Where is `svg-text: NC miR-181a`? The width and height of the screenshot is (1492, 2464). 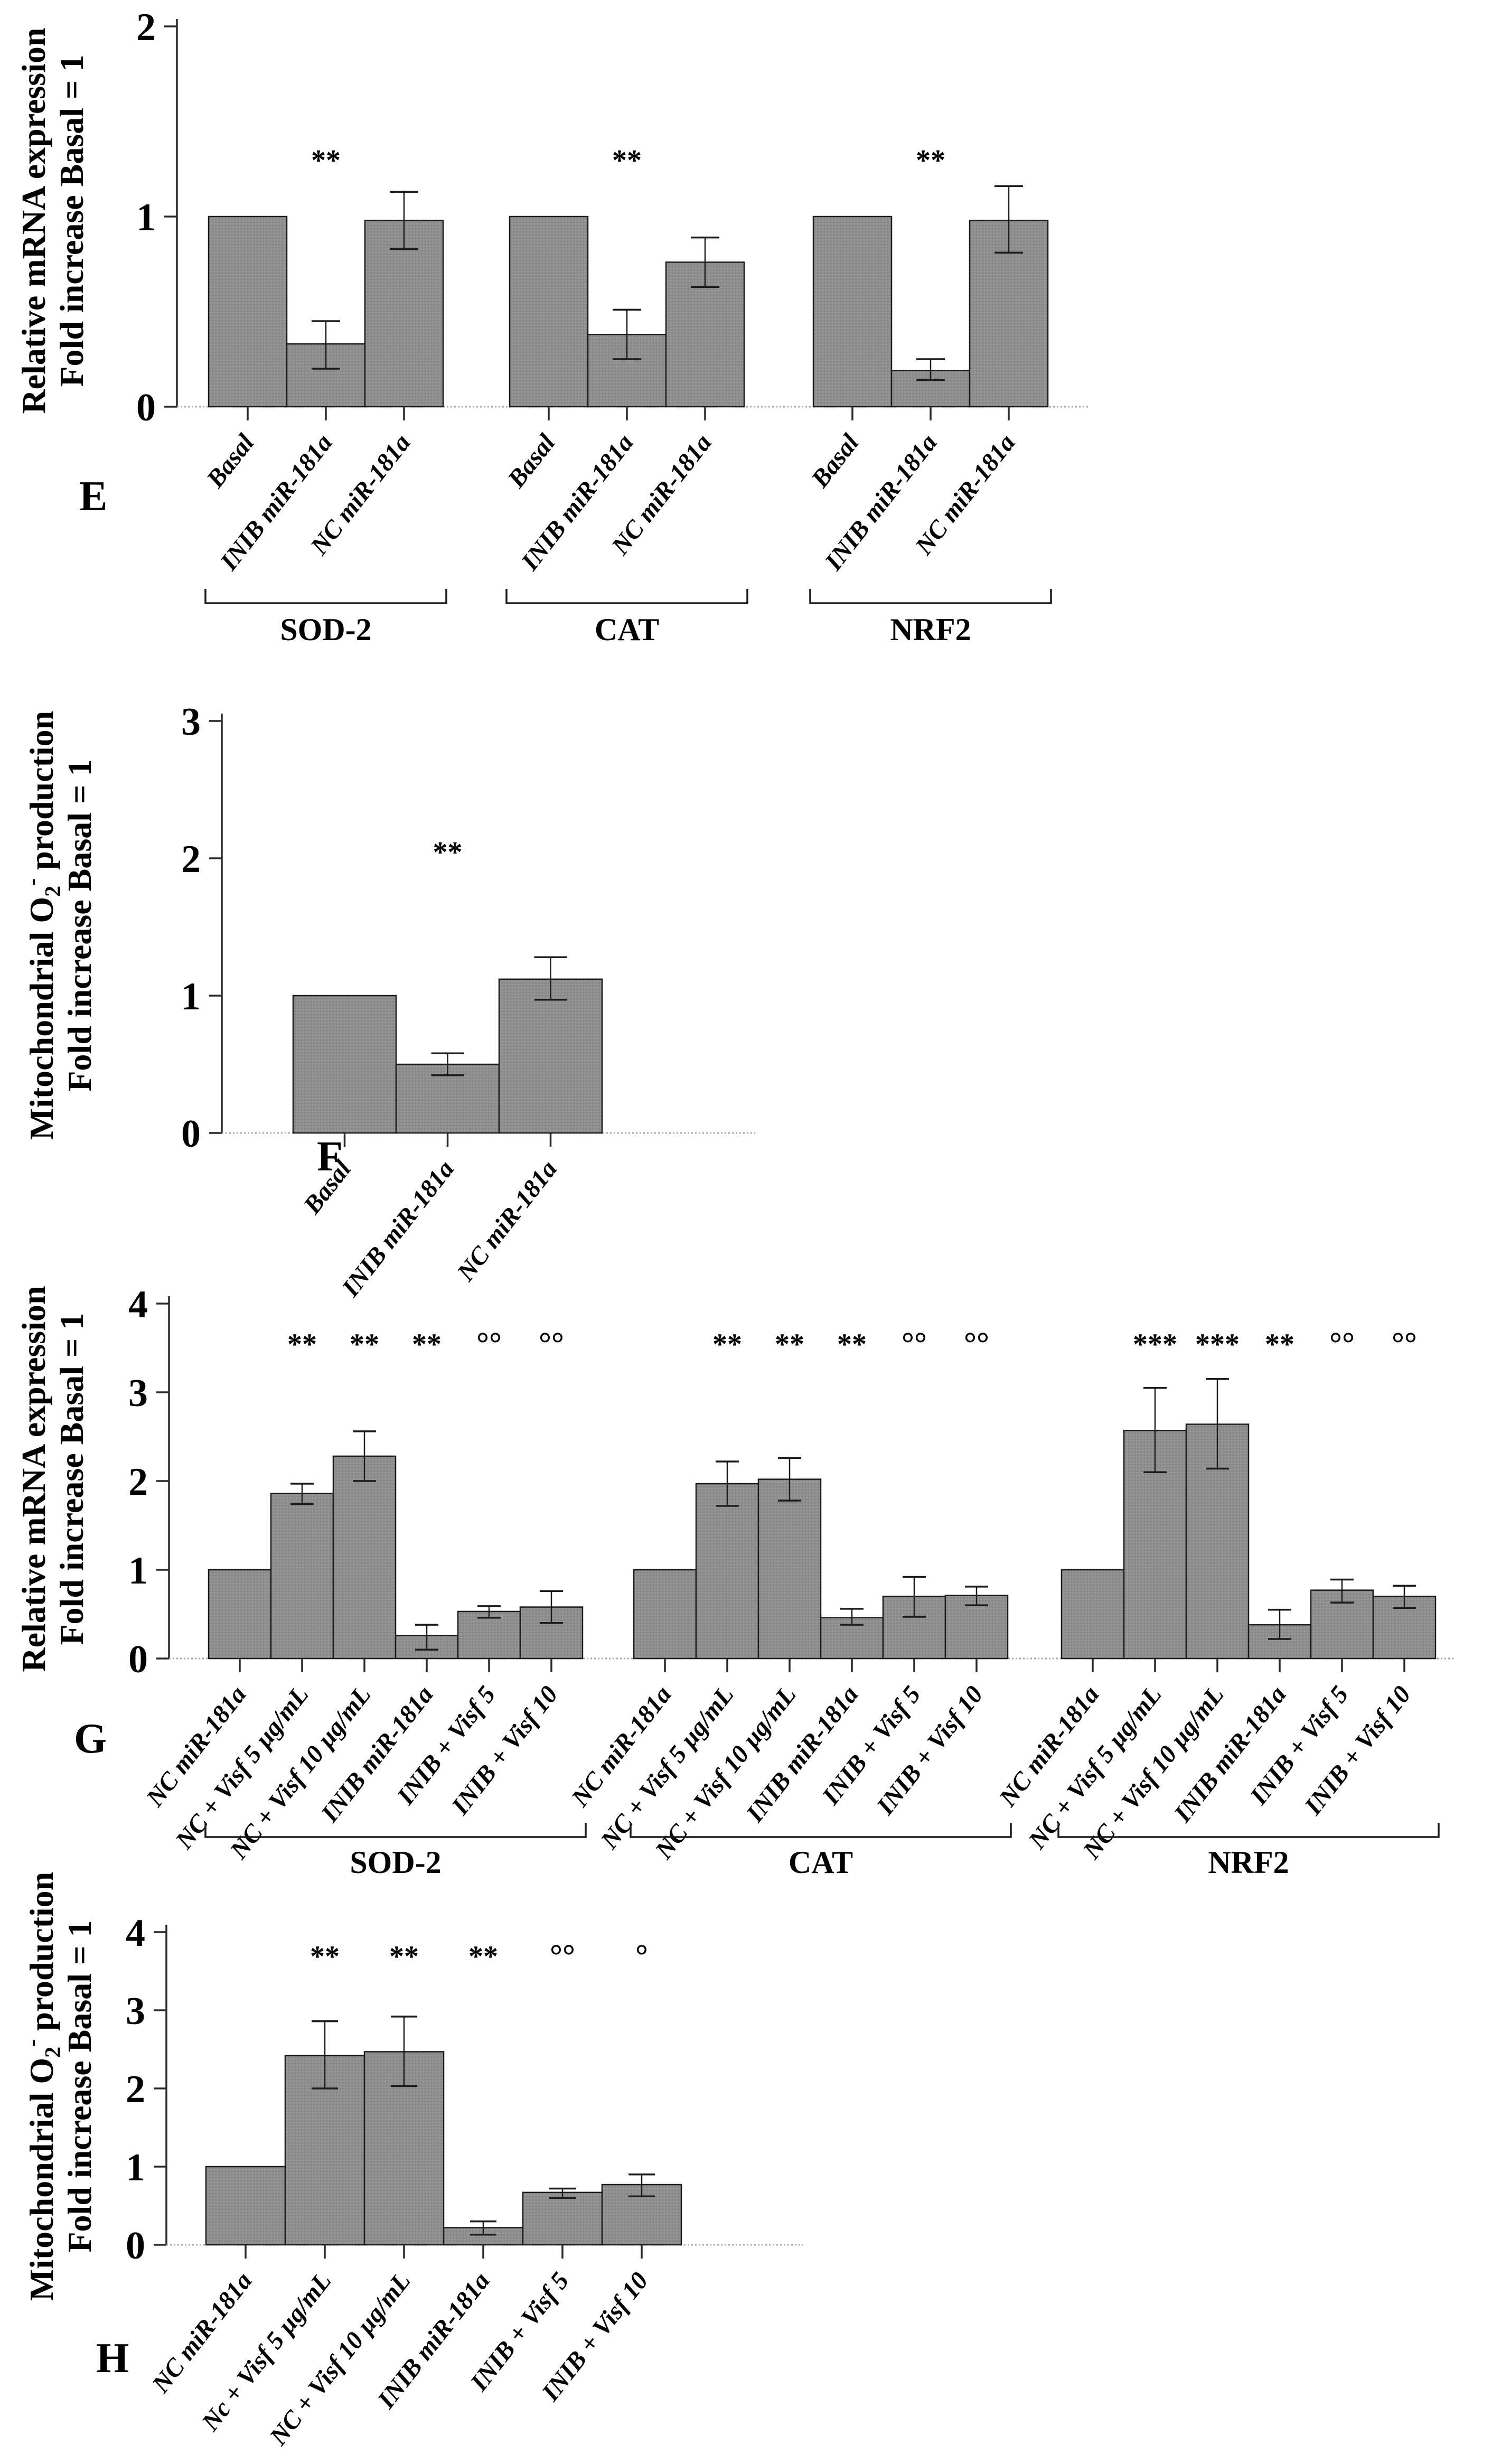
svg-text: NC miR-181a is located at coordinates (507, 1221).